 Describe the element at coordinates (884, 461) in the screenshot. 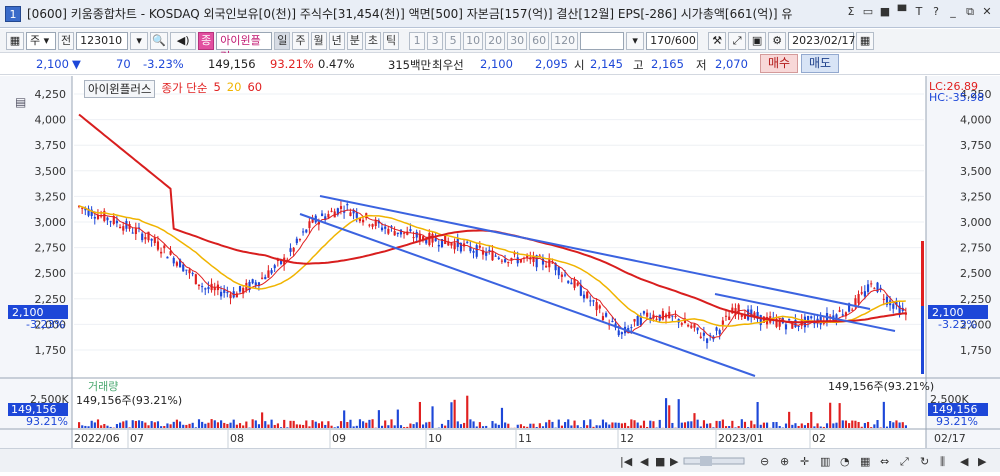

I see `expand-icon: ⇔` at that location.